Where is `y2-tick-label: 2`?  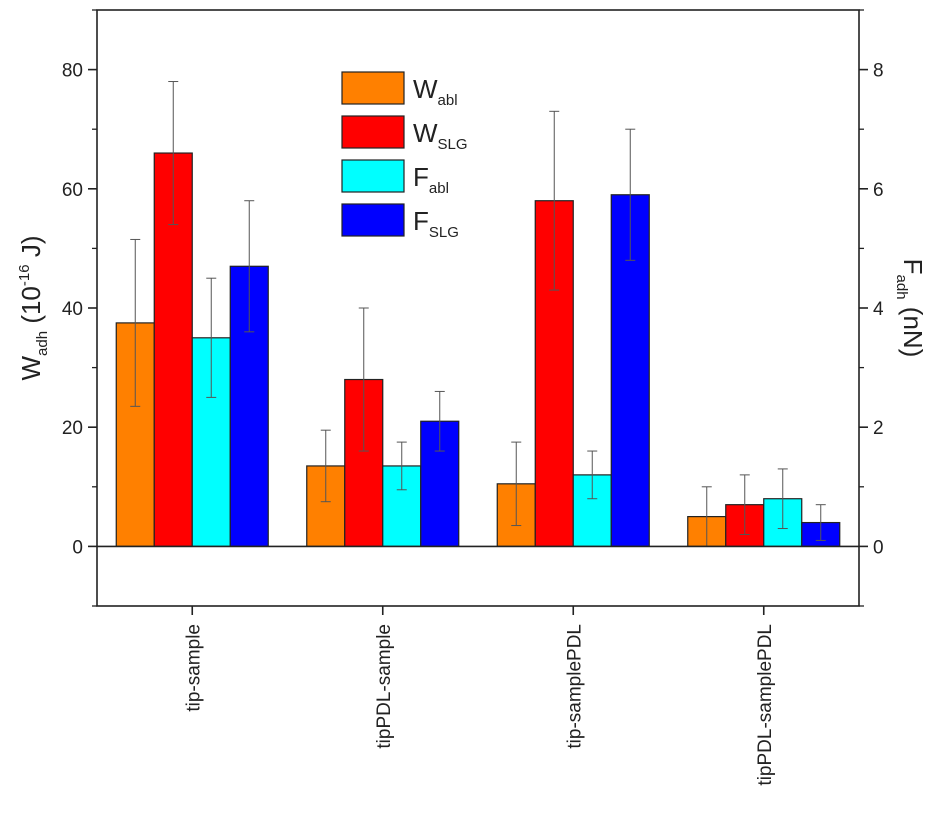
y2-tick-label: 2 is located at coordinates (878, 428).